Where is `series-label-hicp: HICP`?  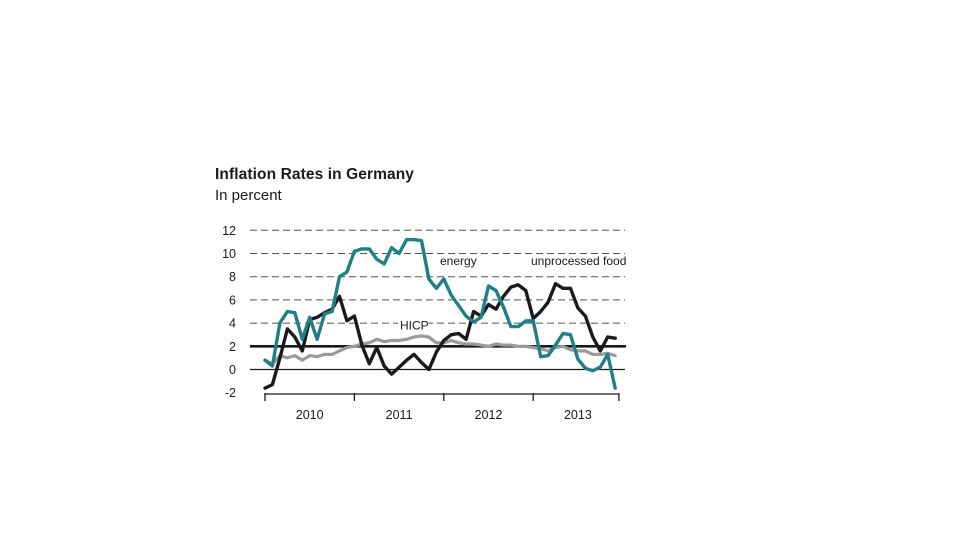
series-label-hicp: HICP is located at coordinates (414, 326).